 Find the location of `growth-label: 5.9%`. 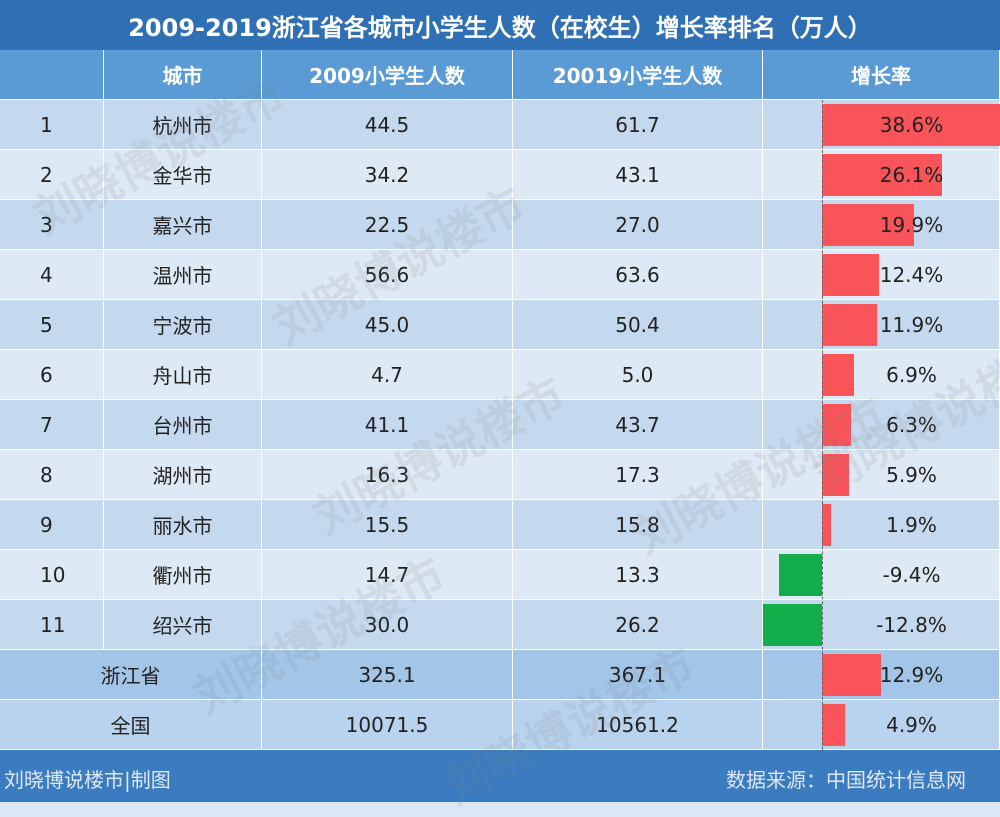

growth-label: 5.9% is located at coordinates (911, 475).